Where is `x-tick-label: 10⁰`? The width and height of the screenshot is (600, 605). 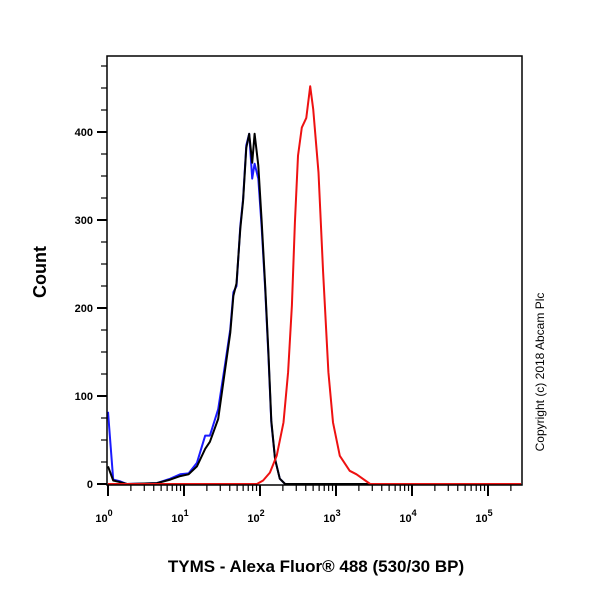 x-tick-label: 10⁰ is located at coordinates (103, 516).